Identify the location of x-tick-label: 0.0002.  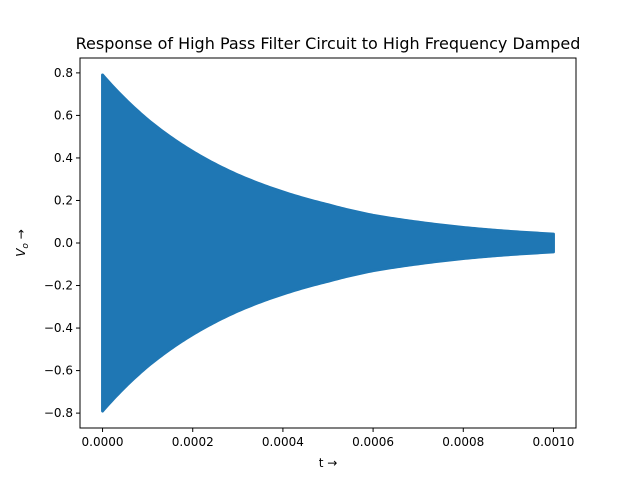
(193, 442).